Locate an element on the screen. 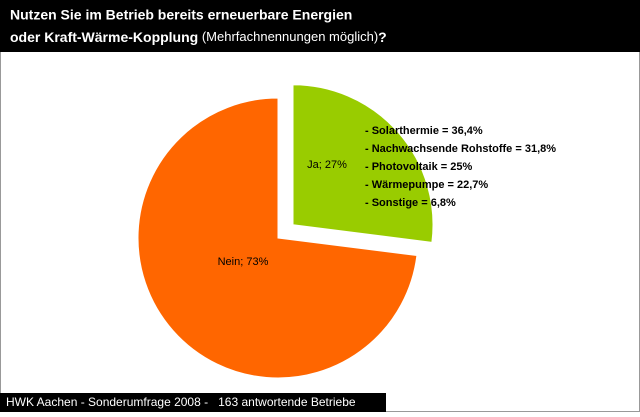  title-part: (Mehrfachnennungen möglich) is located at coordinates (288, 36).